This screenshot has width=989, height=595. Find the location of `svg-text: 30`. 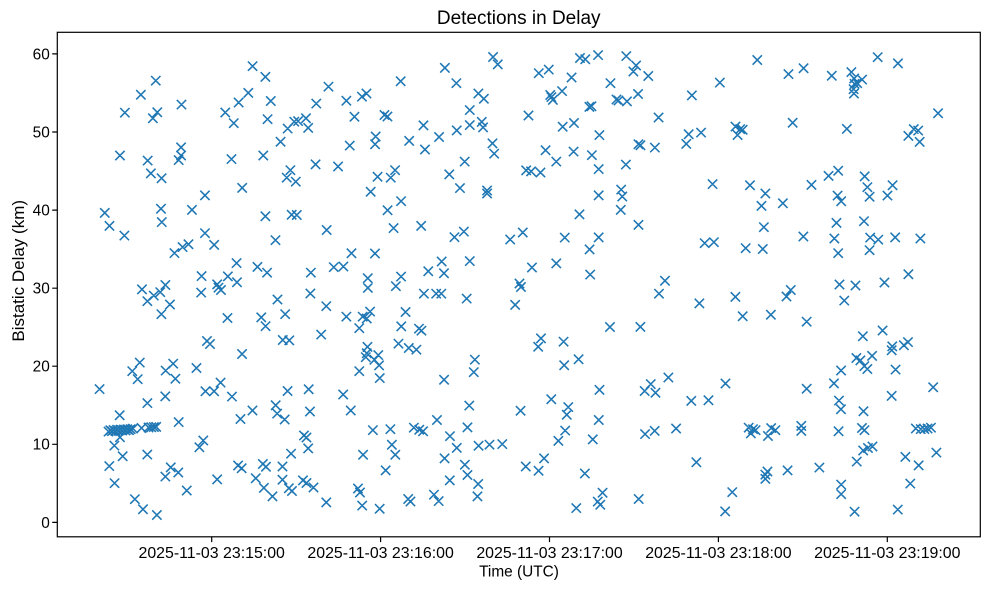

svg-text: 30 is located at coordinates (41, 289).